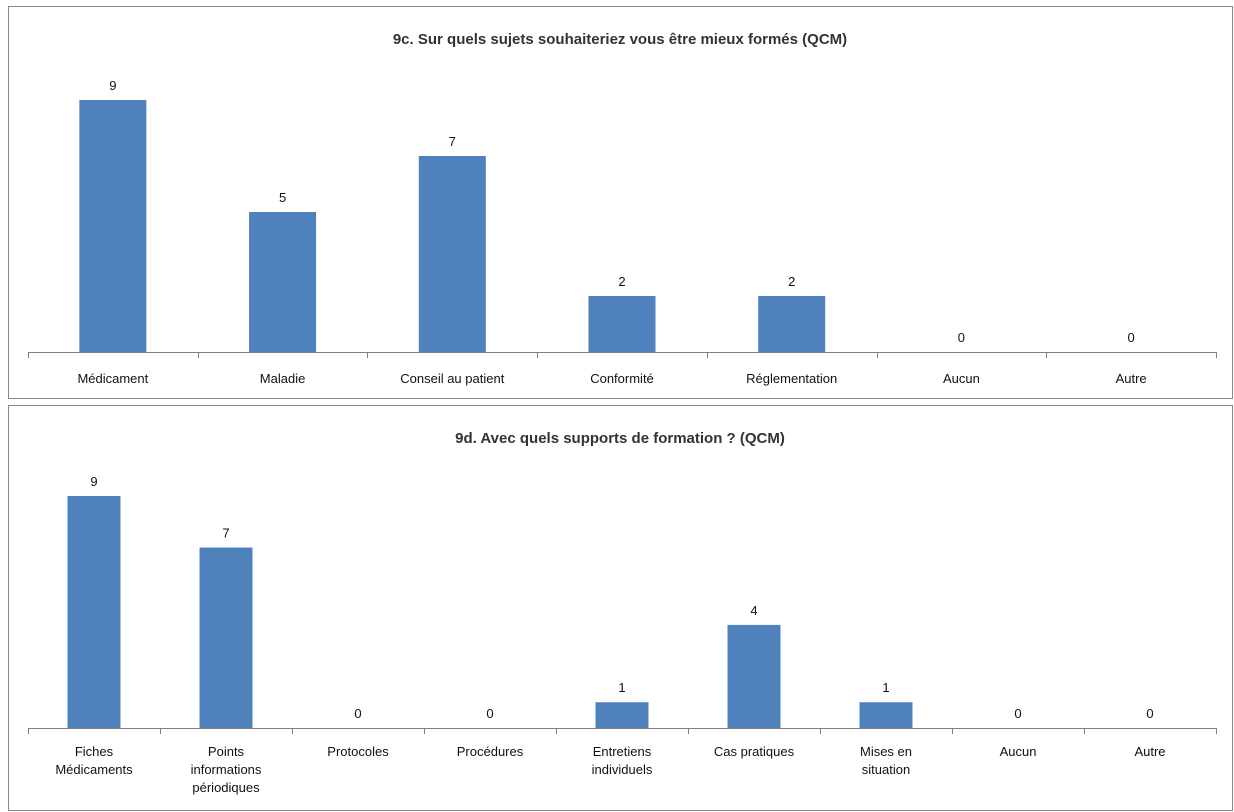 The height and width of the screenshot is (812, 1234). What do you see at coordinates (791, 378) in the screenshot?
I see `c1-category-label: Réglementation` at bounding box center [791, 378].